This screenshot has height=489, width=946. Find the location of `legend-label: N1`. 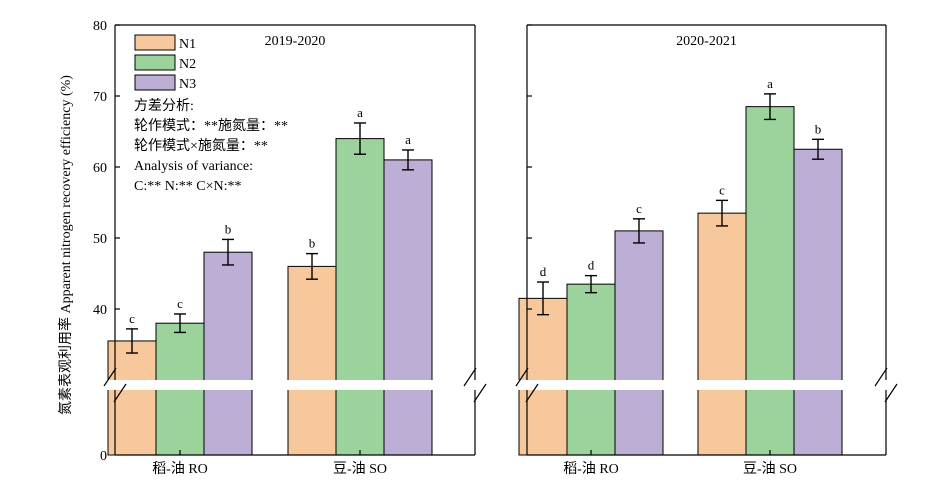

legend-label: N1 is located at coordinates (187, 44).